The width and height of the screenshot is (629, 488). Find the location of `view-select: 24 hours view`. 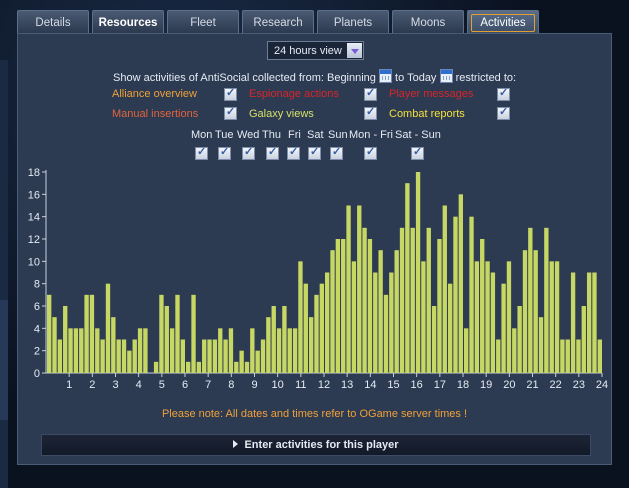

view-select: 24 hours view is located at coordinates (315, 50).